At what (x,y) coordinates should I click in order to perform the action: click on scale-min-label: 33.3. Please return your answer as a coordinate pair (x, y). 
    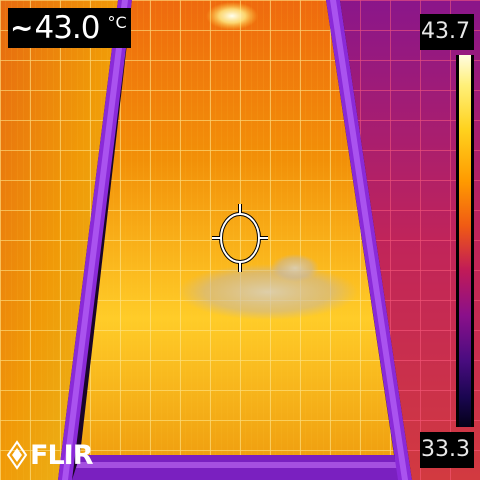
    Looking at the image, I should click on (447, 450).